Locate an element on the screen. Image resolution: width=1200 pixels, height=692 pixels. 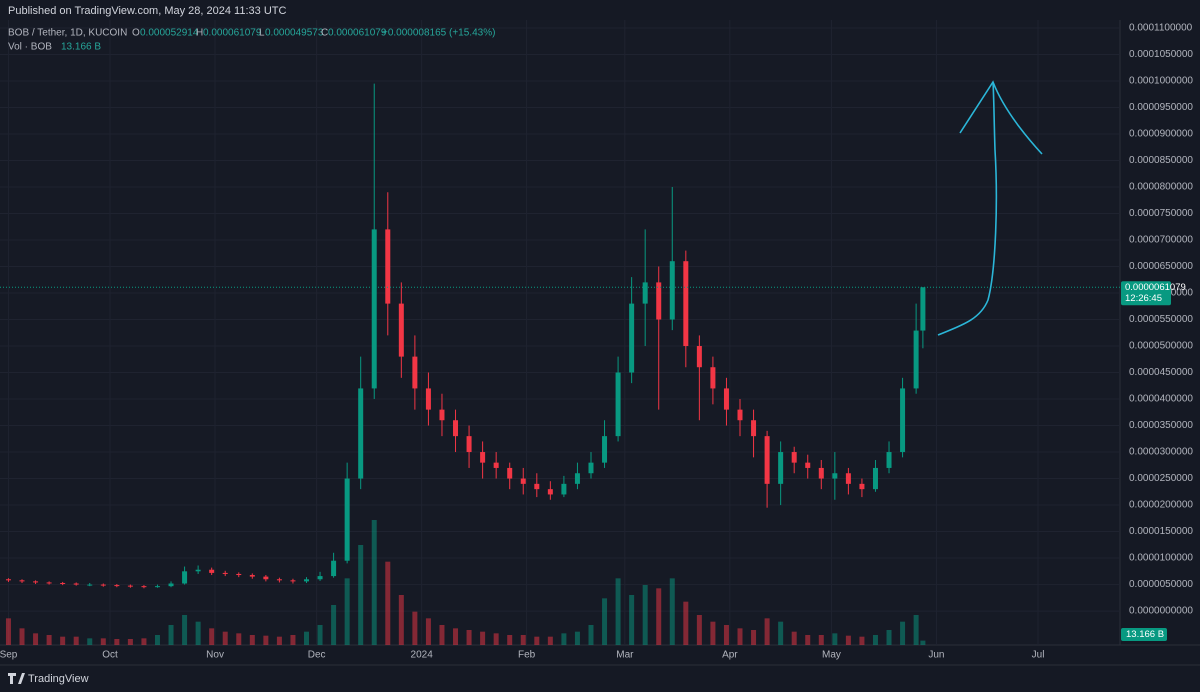
x-tick-label: Feb is located at coordinates (527, 655).